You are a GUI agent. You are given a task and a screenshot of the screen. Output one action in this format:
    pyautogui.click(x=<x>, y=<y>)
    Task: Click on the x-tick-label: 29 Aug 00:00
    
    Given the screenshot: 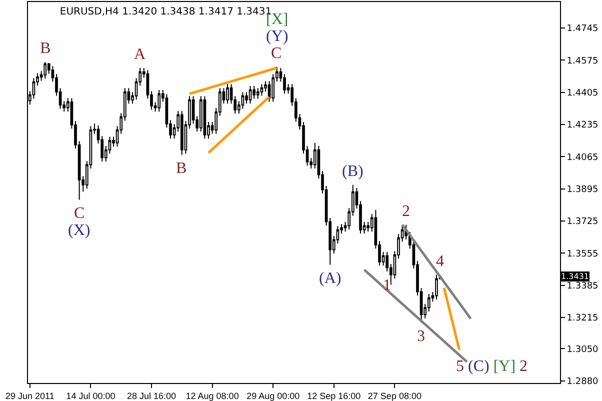 What is the action you would take?
    pyautogui.click(x=273, y=395)
    